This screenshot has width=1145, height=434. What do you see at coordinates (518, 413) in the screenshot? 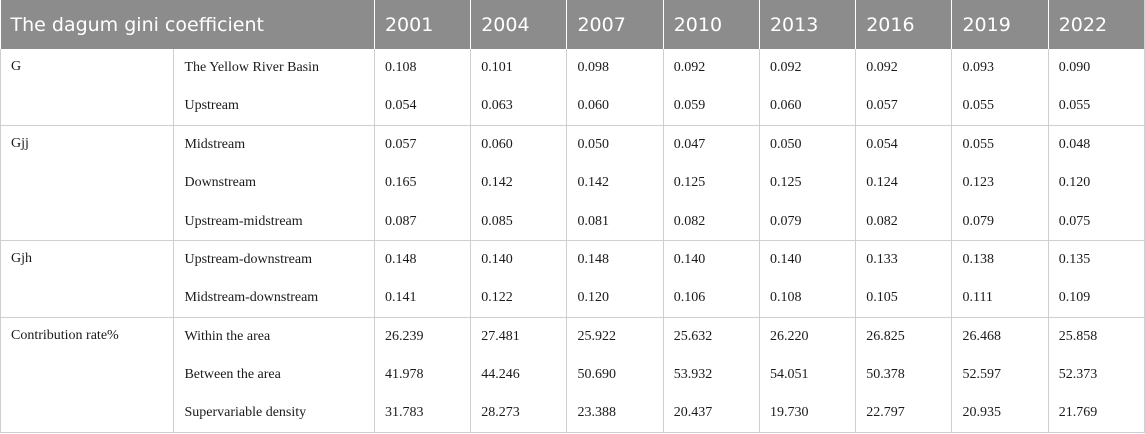
I see `value-cell: 28.273` at bounding box center [518, 413].